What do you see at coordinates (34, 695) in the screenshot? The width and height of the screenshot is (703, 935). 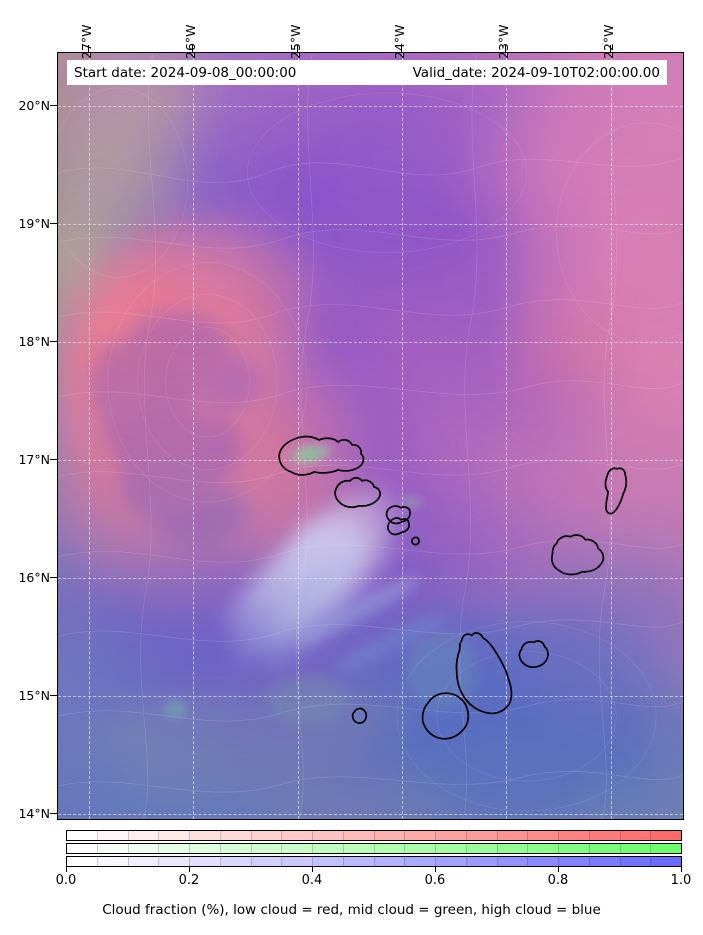 I see `ytick-label-15n: 15°N` at bounding box center [34, 695].